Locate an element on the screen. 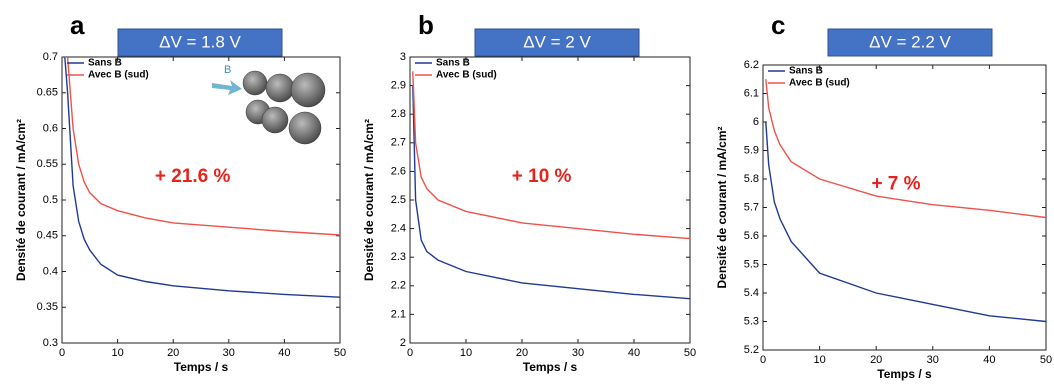 This screenshot has height=385, width=1054. banner-text: ΔV = 1.8 V is located at coordinates (200, 41).